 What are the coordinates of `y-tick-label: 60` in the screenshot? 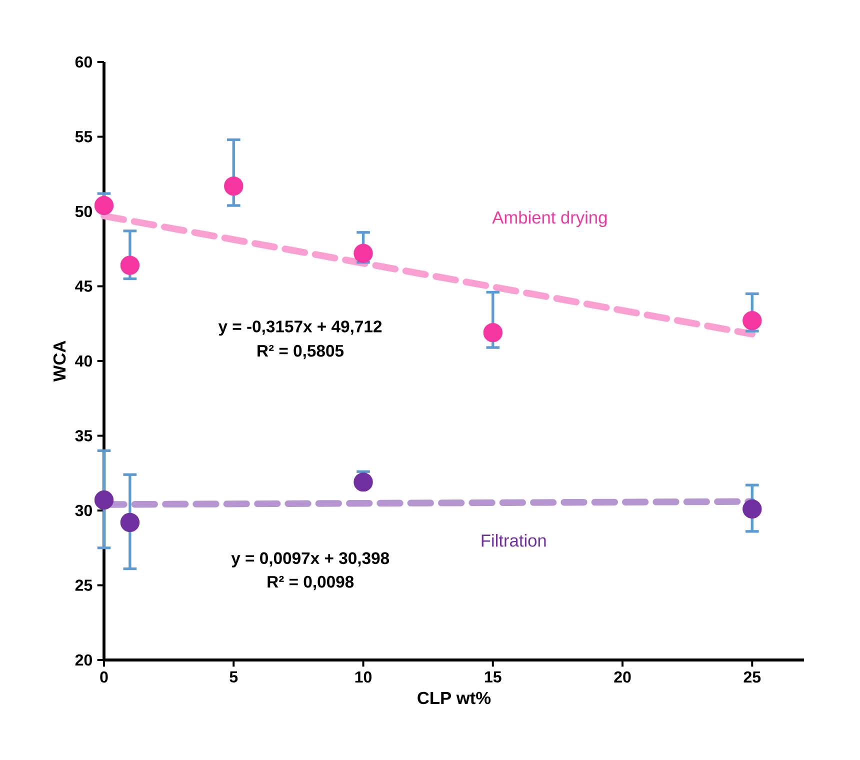 It's located at (83, 62).